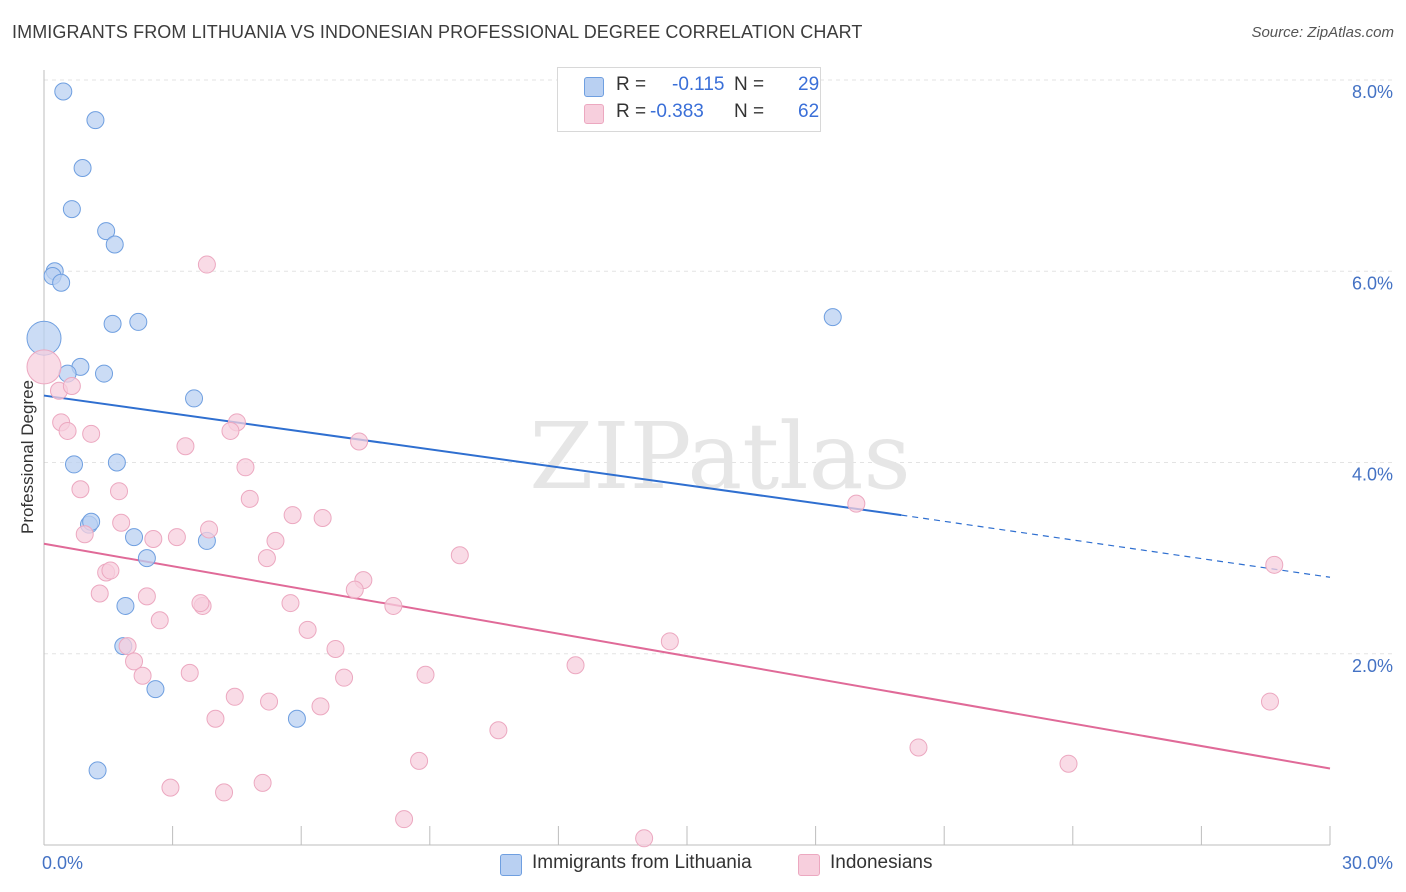 The image size is (1406, 892). What do you see at coordinates (719, 456) in the screenshot?
I see `watermark: ZIPatlas` at bounding box center [719, 456].